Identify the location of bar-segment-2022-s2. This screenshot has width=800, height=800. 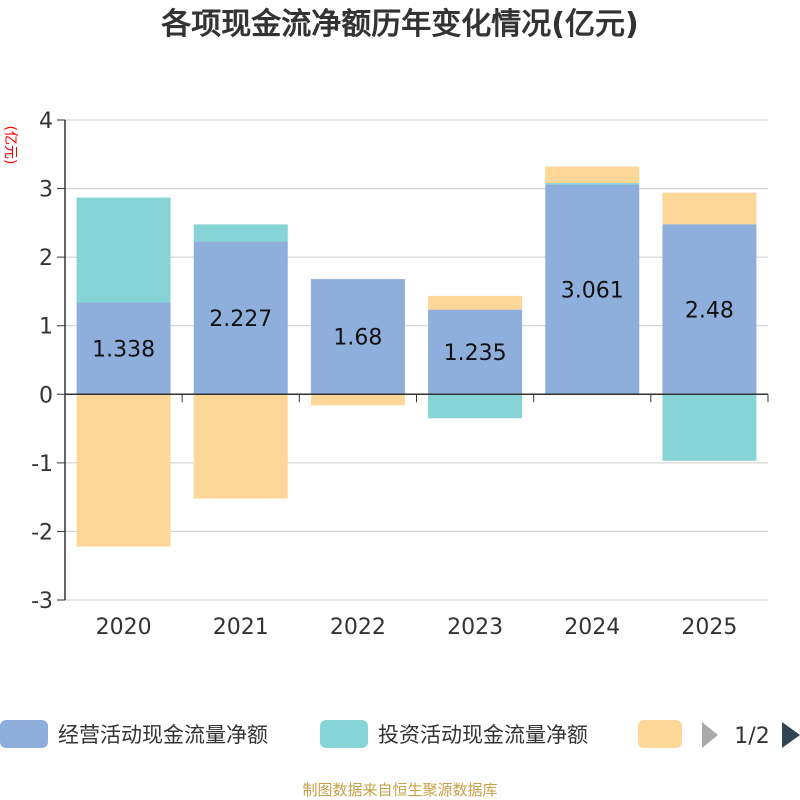
(357, 400).